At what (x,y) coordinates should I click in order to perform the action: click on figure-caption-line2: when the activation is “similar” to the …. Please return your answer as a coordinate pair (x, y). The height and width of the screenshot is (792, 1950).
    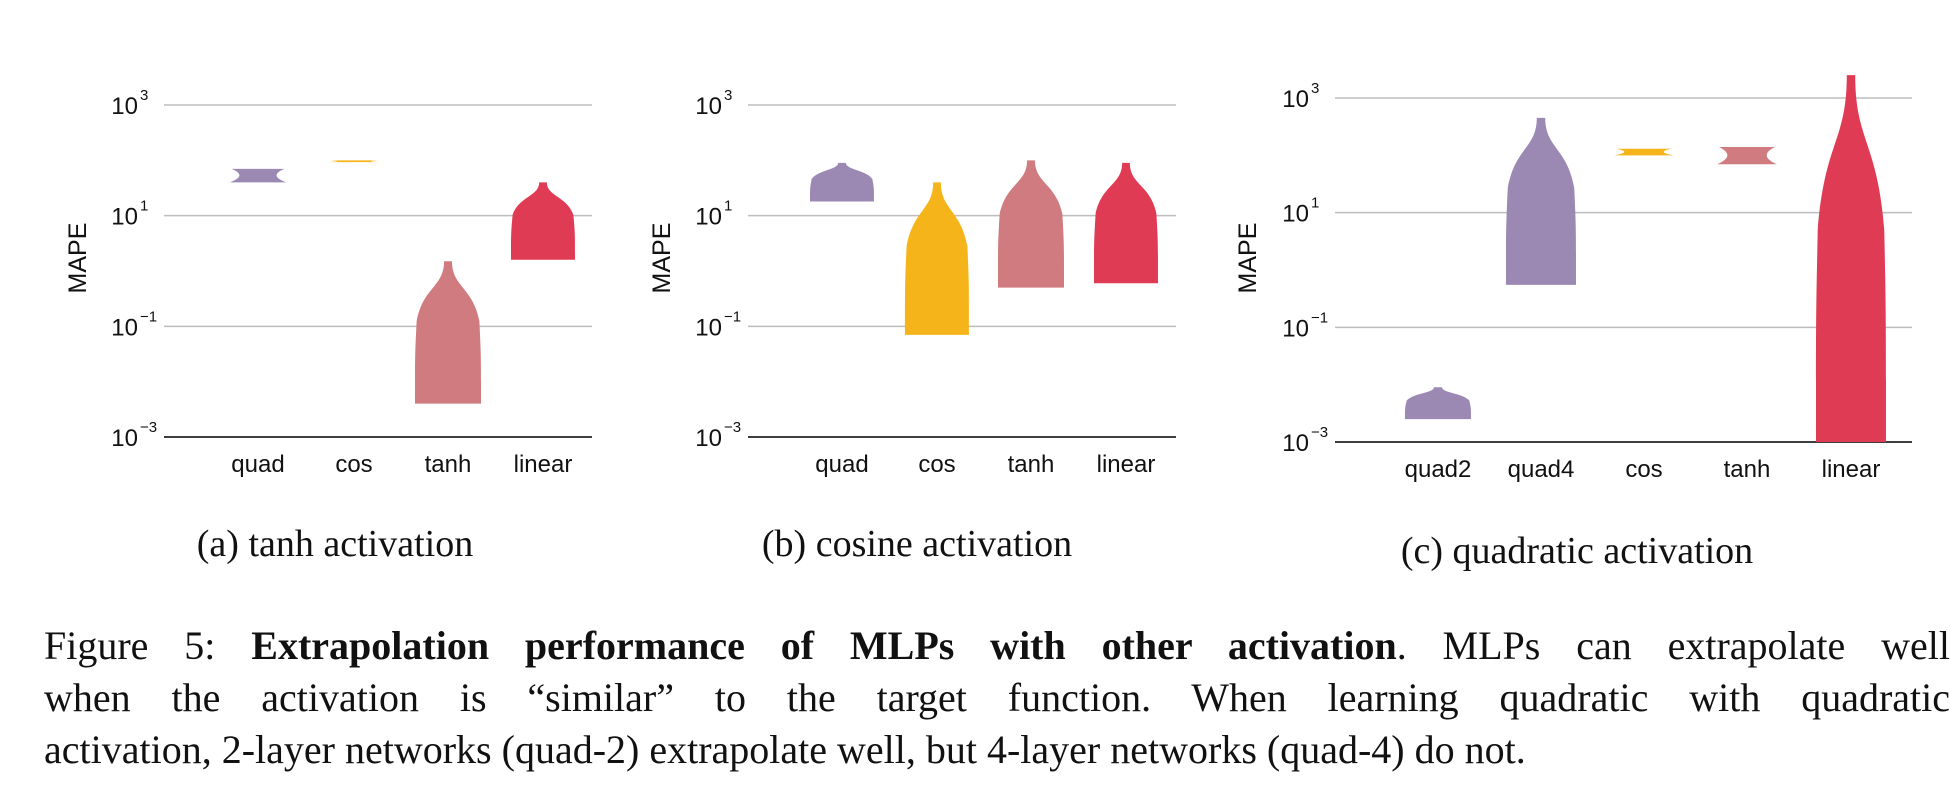
    Looking at the image, I should click on (997, 697).